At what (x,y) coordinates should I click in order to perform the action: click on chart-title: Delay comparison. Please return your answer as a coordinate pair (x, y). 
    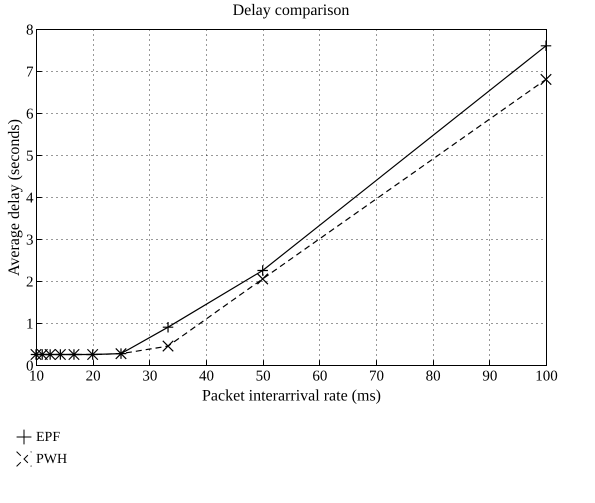
    Looking at the image, I should click on (291, 10).